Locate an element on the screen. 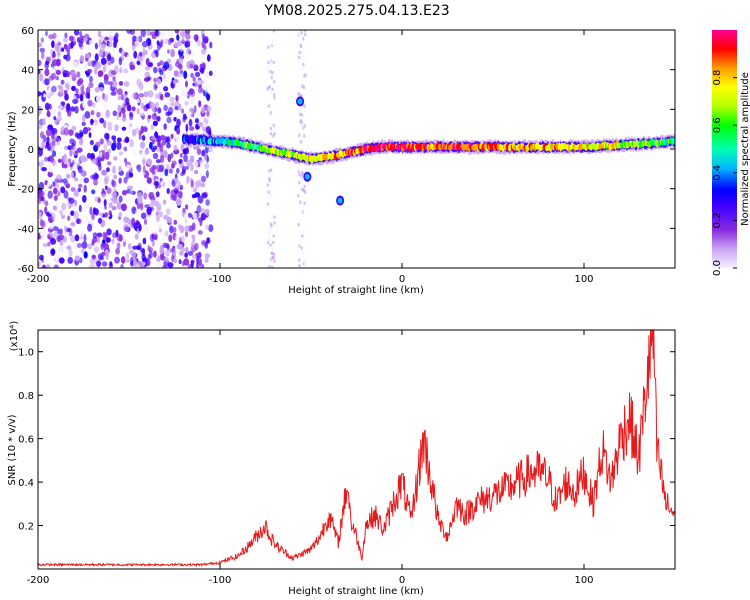 This screenshot has height=600, width=750. x-tick-label: -100 is located at coordinates (220, 279).